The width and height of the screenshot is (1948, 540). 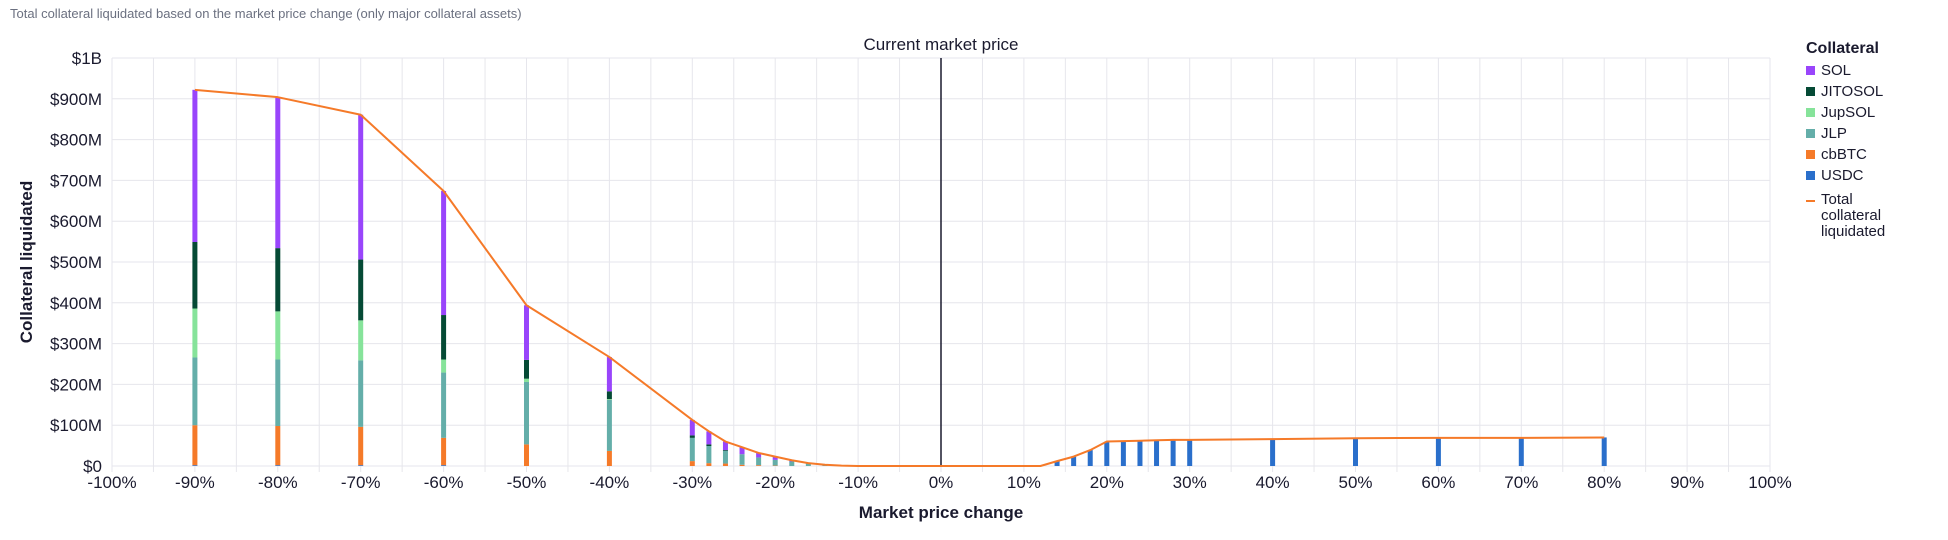 What do you see at coordinates (1687, 482) in the screenshot?
I see `x-tick-label: 90%` at bounding box center [1687, 482].